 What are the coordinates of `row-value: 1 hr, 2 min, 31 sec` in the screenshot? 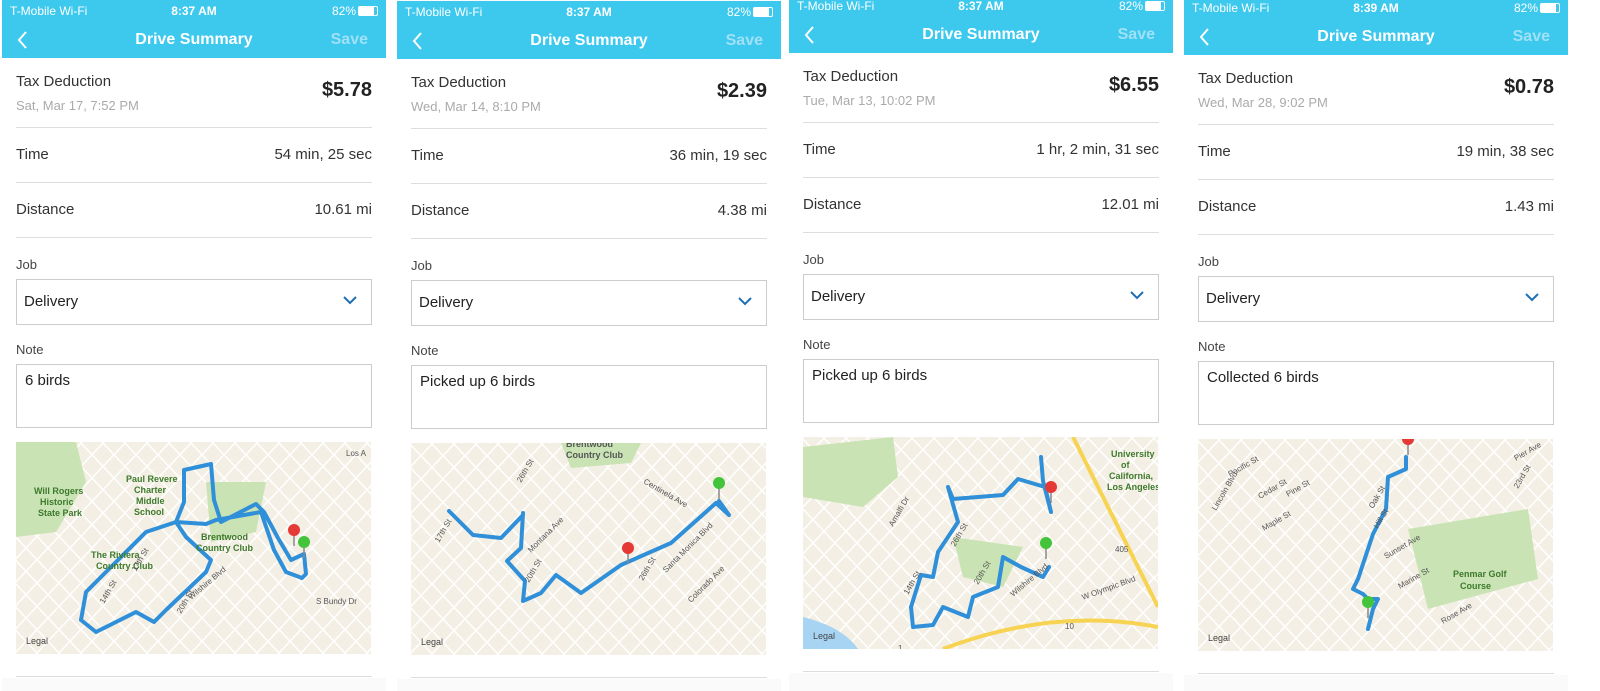 It's located at (1097, 149).